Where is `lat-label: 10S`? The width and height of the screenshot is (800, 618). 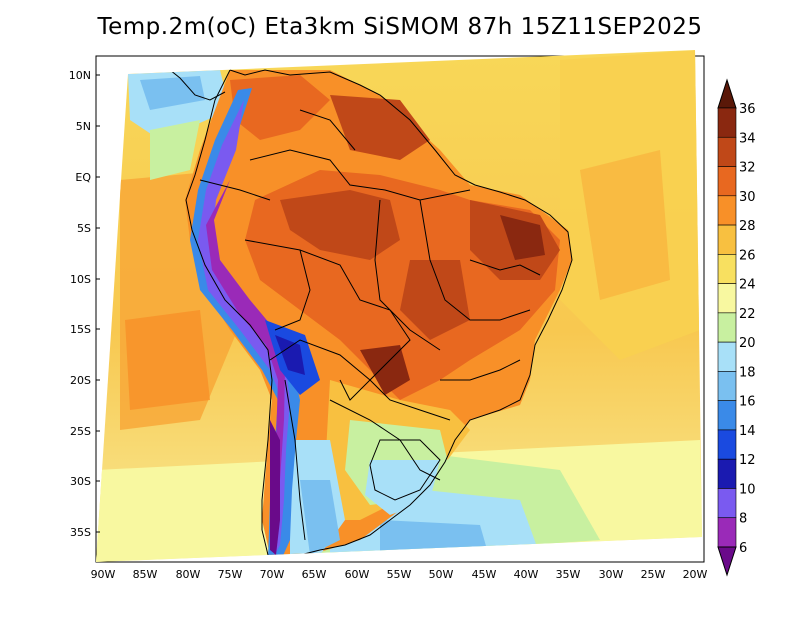 lat-label: 10S is located at coordinates (80, 279).